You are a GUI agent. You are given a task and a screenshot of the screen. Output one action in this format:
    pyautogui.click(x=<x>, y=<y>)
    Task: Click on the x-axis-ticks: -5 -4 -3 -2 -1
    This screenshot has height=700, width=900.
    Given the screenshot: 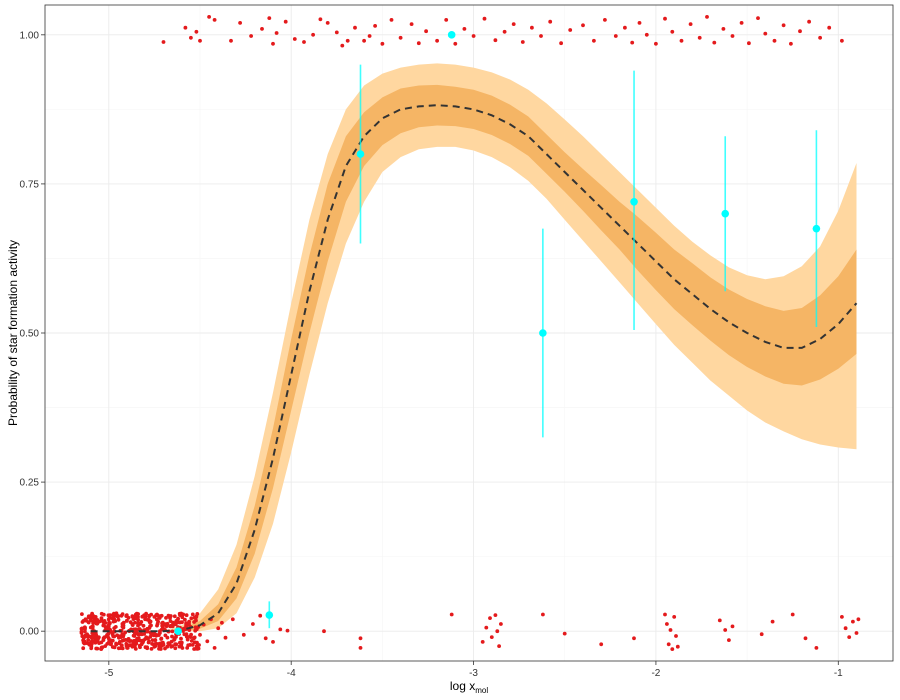 What is the action you would take?
    pyautogui.click(x=473, y=670)
    